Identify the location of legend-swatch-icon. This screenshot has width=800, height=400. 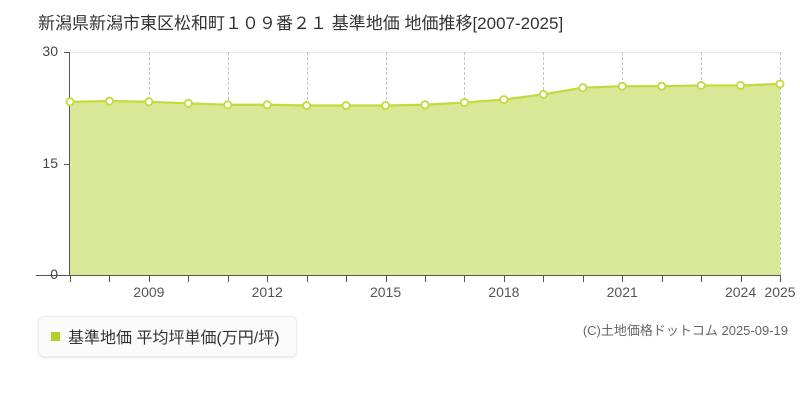
(55, 336).